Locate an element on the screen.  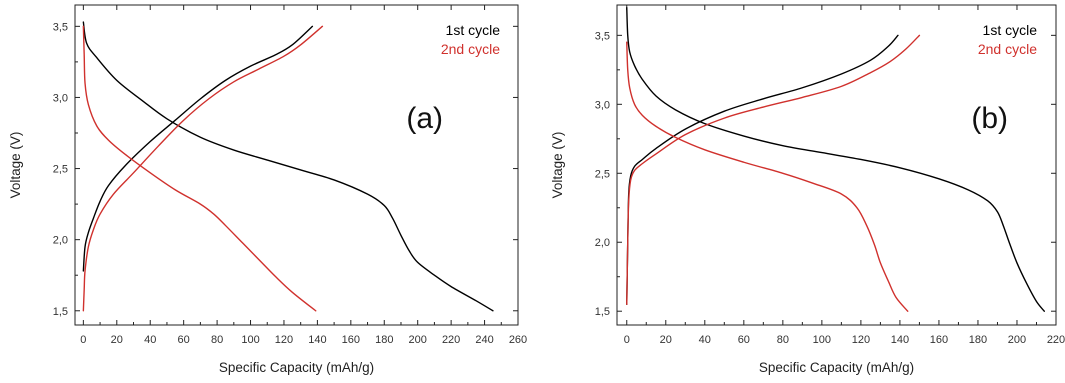
panel-label: (b) is located at coordinates (989, 118).